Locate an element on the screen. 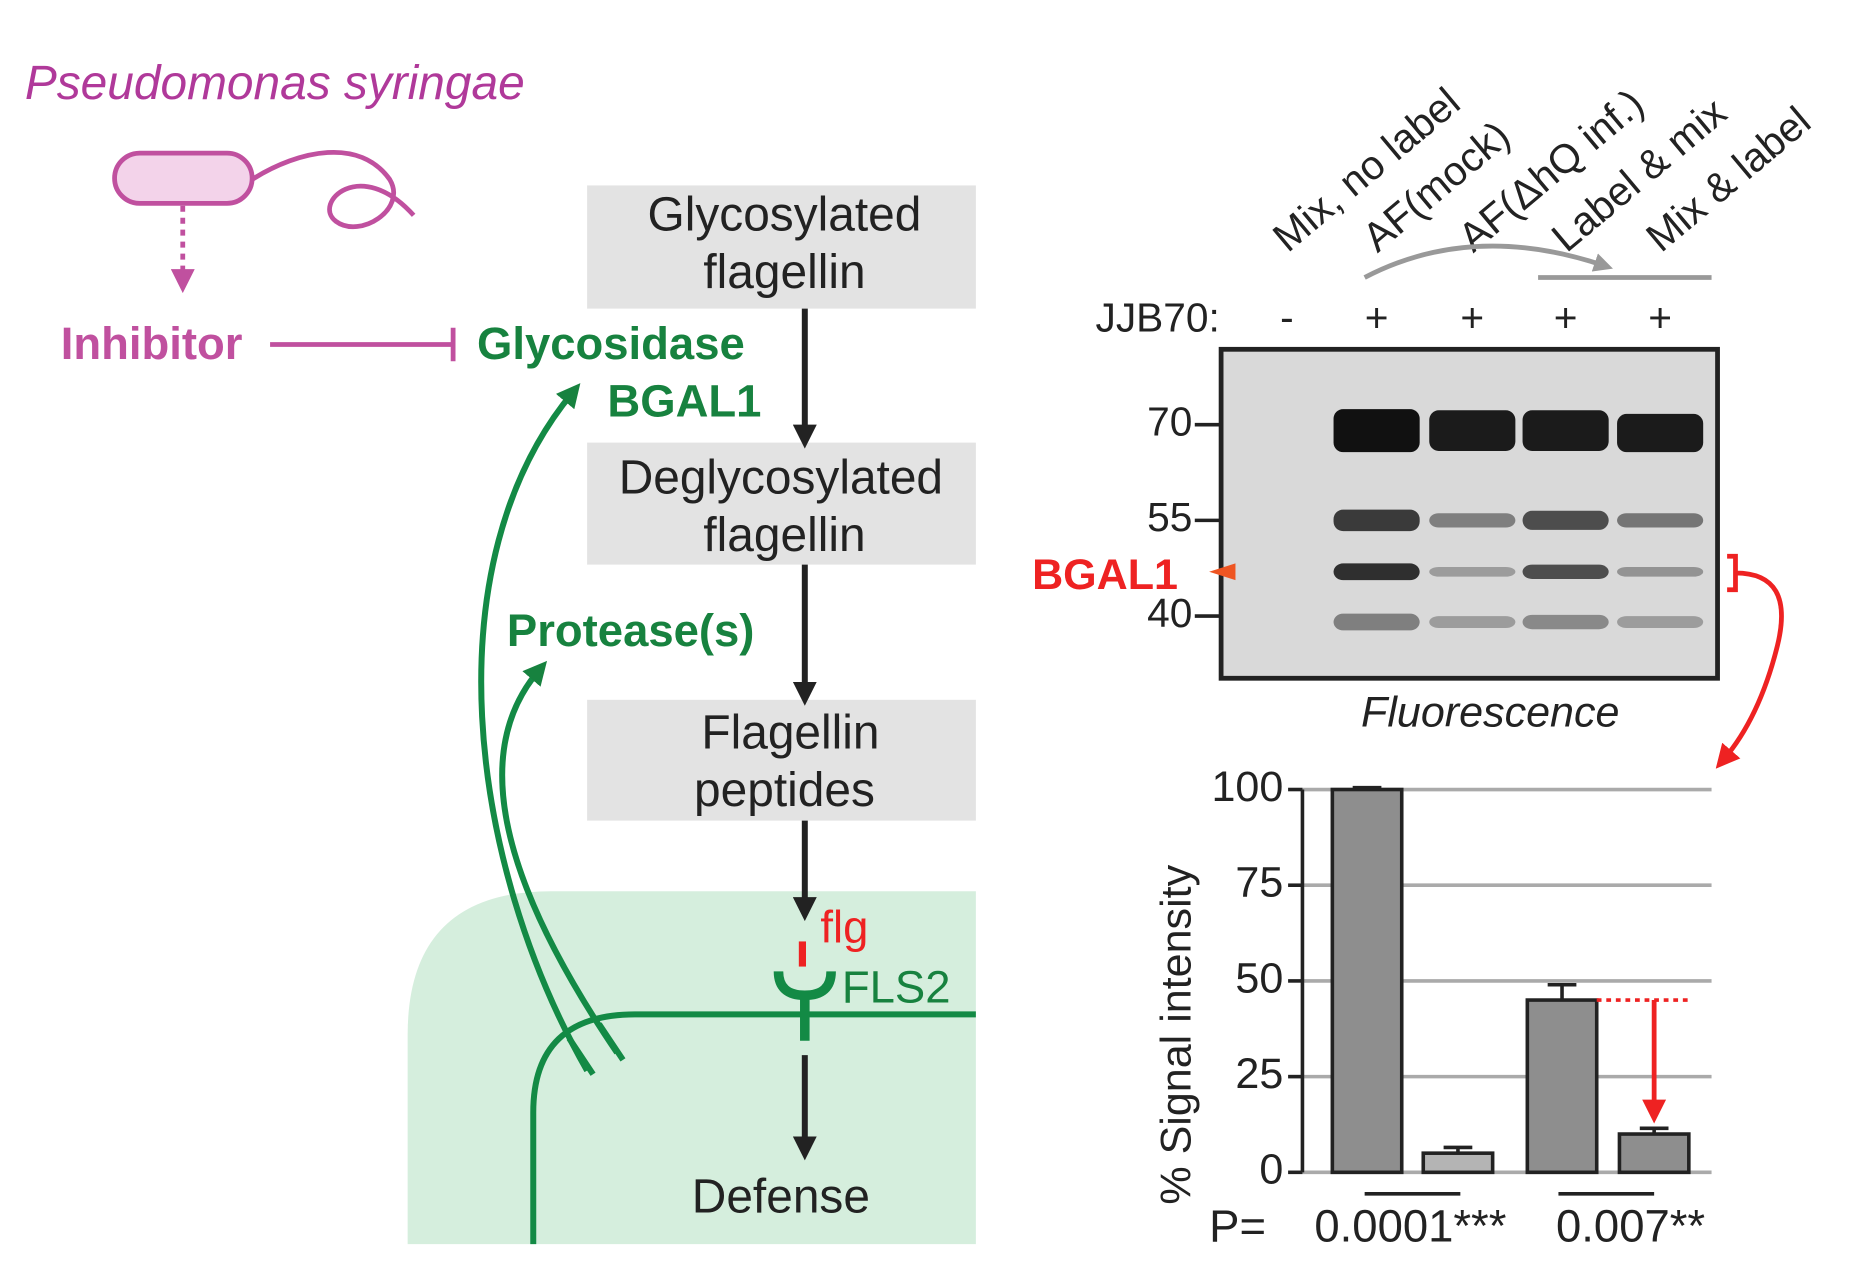  membrane-crossing is located at coordinates (596, 1049).